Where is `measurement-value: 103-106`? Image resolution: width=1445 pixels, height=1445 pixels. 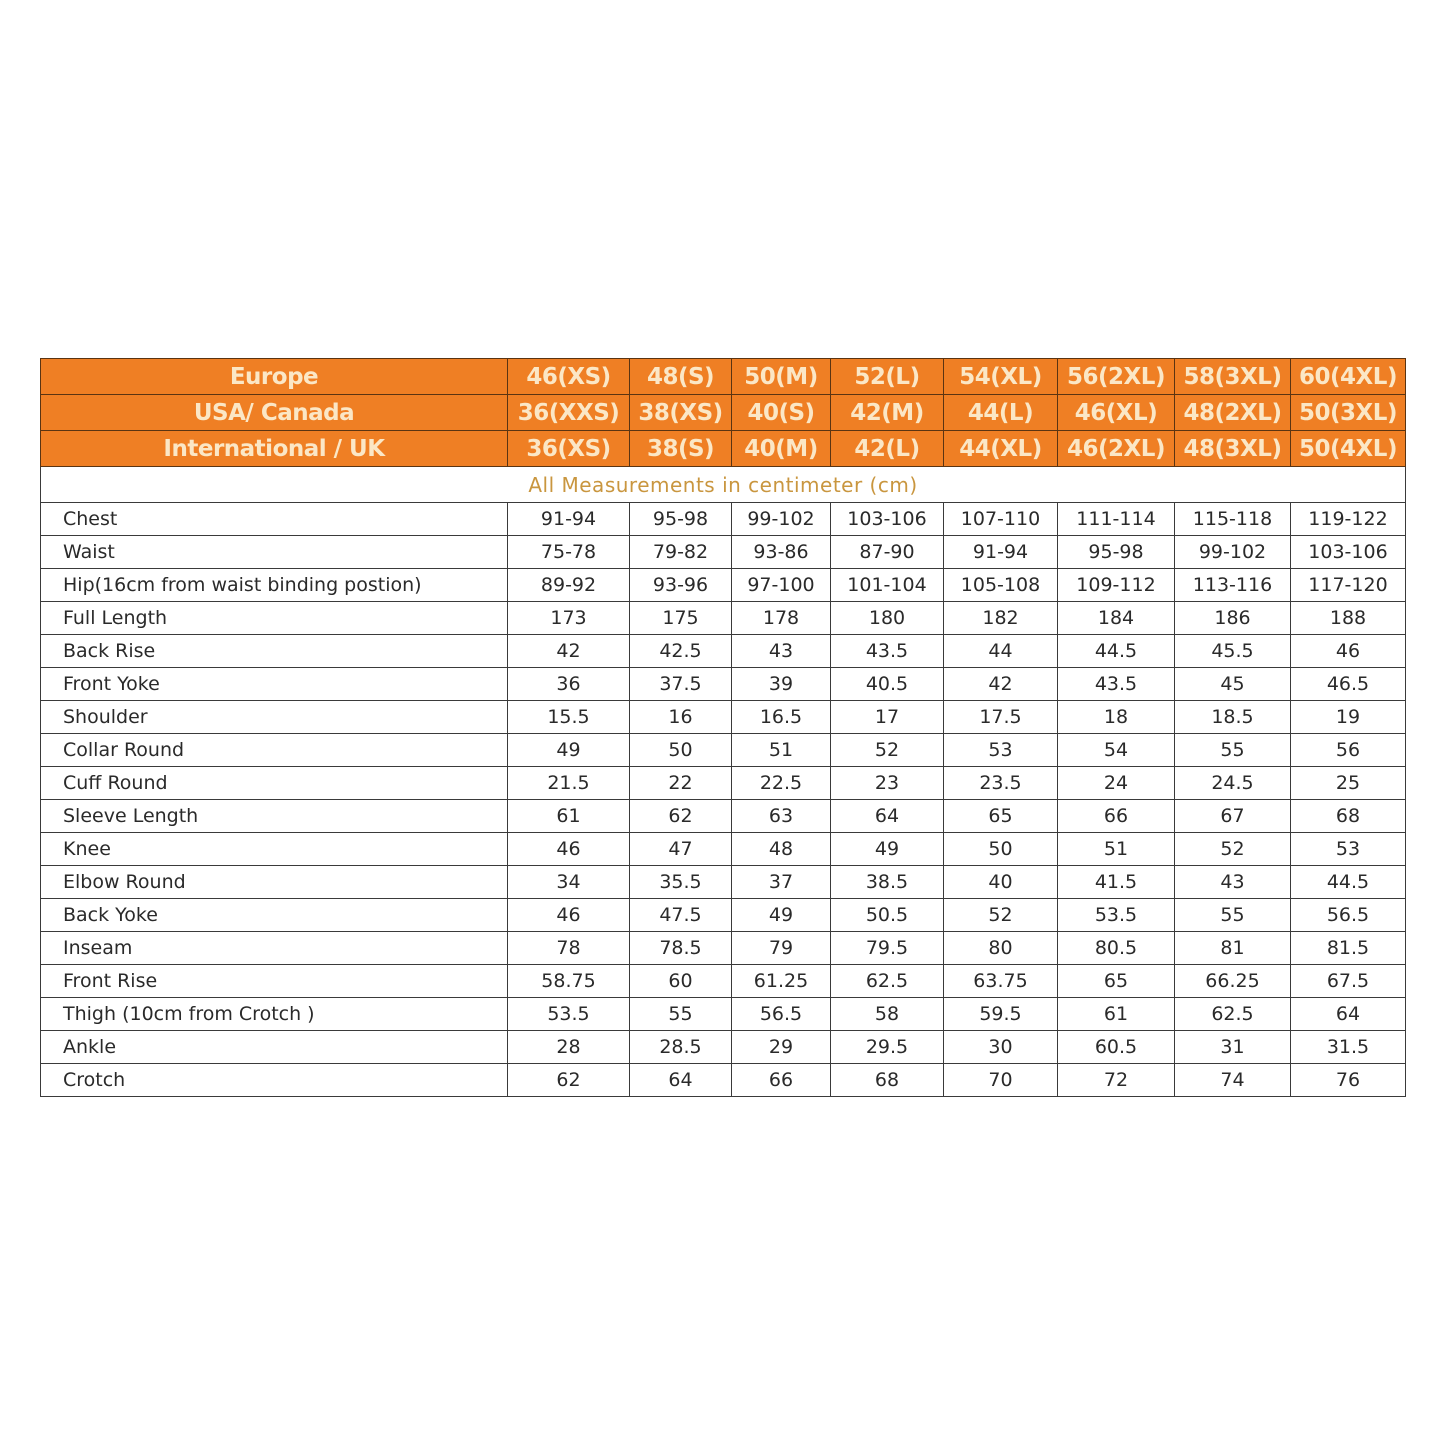
measurement-value: 103-106 is located at coordinates (887, 519).